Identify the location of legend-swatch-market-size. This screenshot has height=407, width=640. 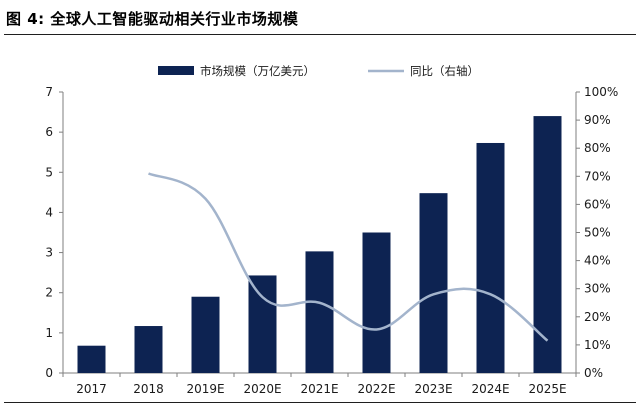
(176, 70).